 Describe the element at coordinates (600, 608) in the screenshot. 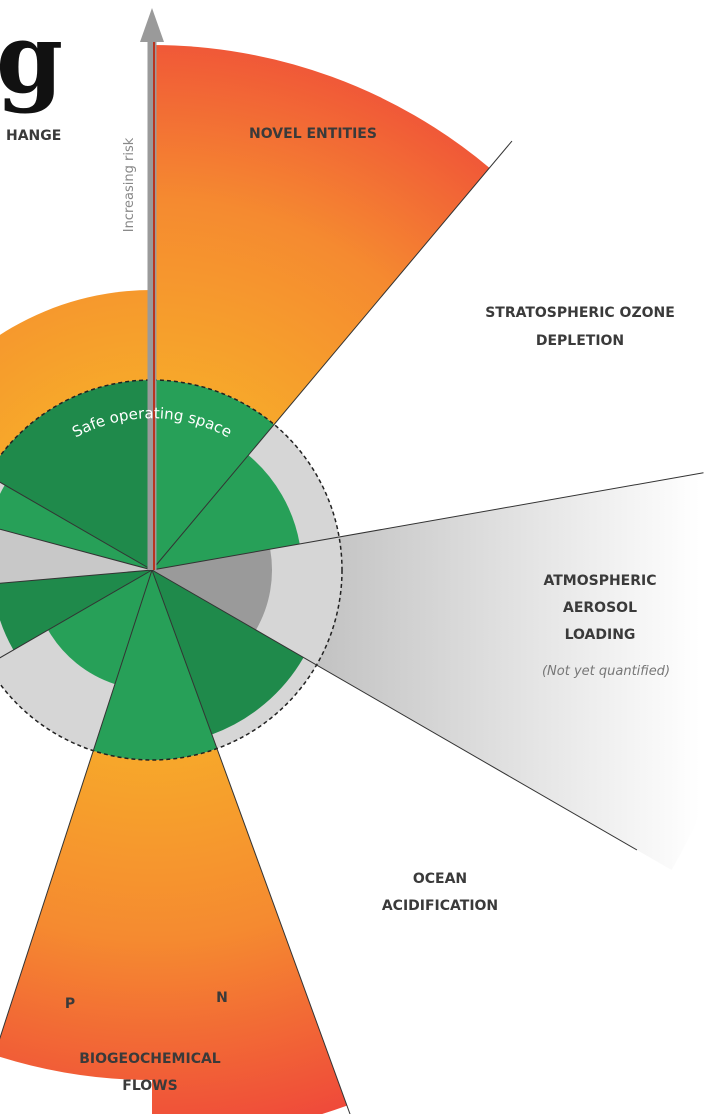

I see `aerosol-label: AEROSOL` at that location.